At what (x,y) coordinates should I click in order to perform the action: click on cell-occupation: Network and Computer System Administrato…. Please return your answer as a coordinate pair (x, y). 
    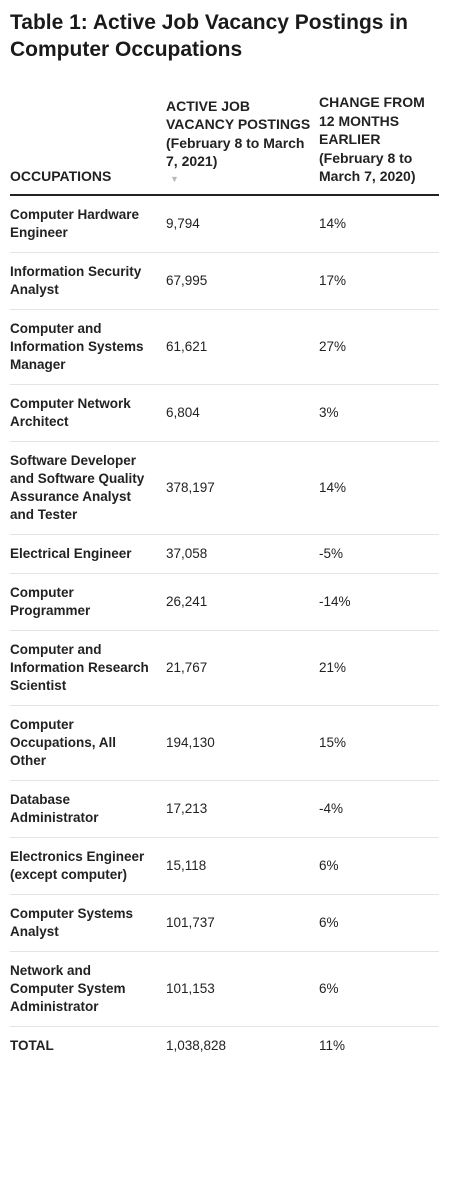
    Looking at the image, I should click on (88, 989).